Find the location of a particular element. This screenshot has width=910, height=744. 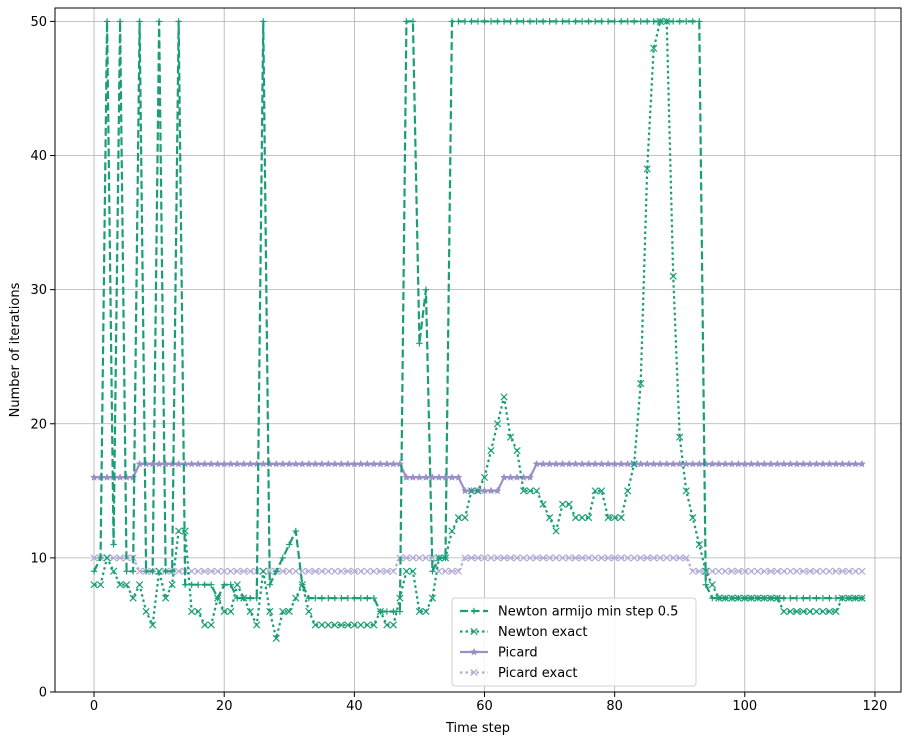

legend-marker is located at coordinates (474, 631).